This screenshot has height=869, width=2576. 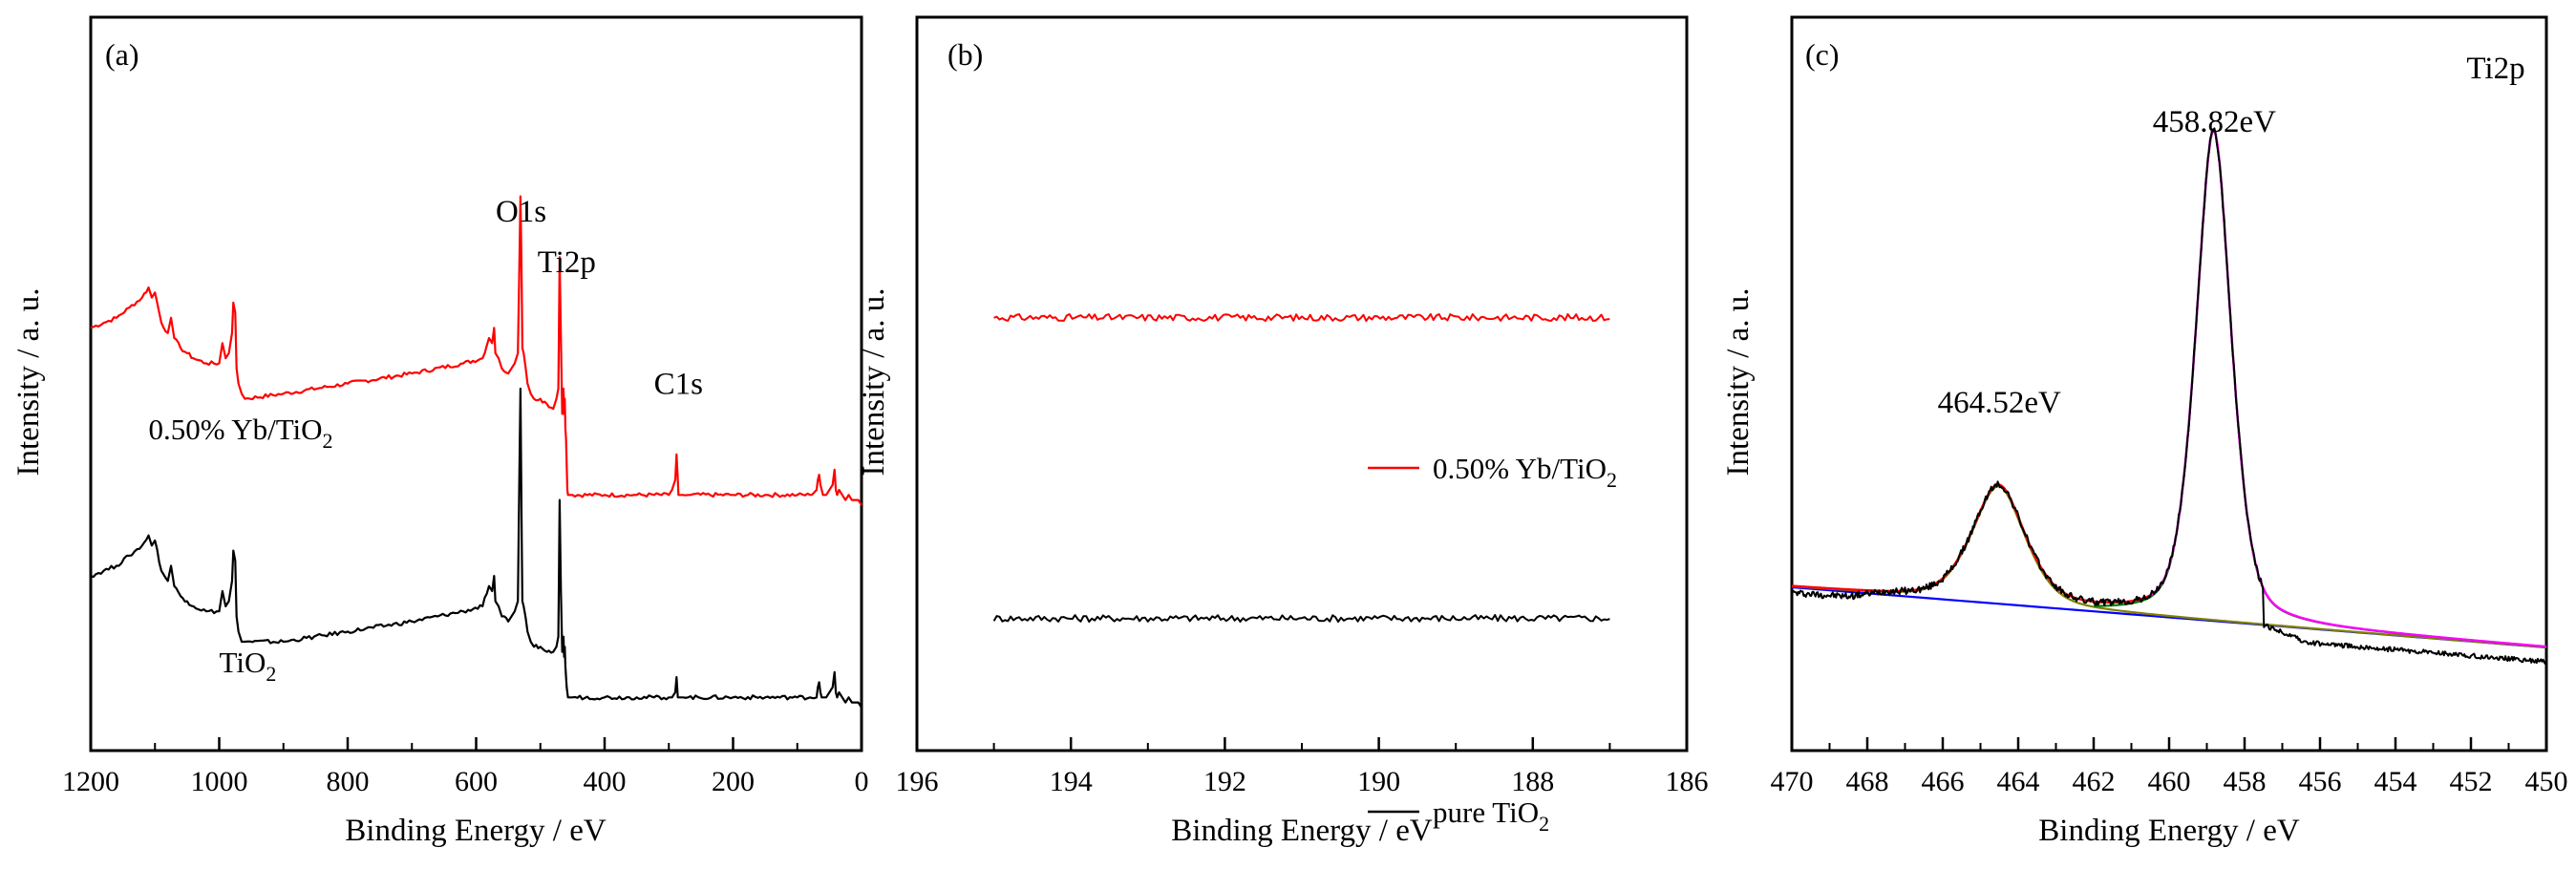 What do you see at coordinates (2094, 781) in the screenshot?
I see `x-tick-label: 462` at bounding box center [2094, 781].